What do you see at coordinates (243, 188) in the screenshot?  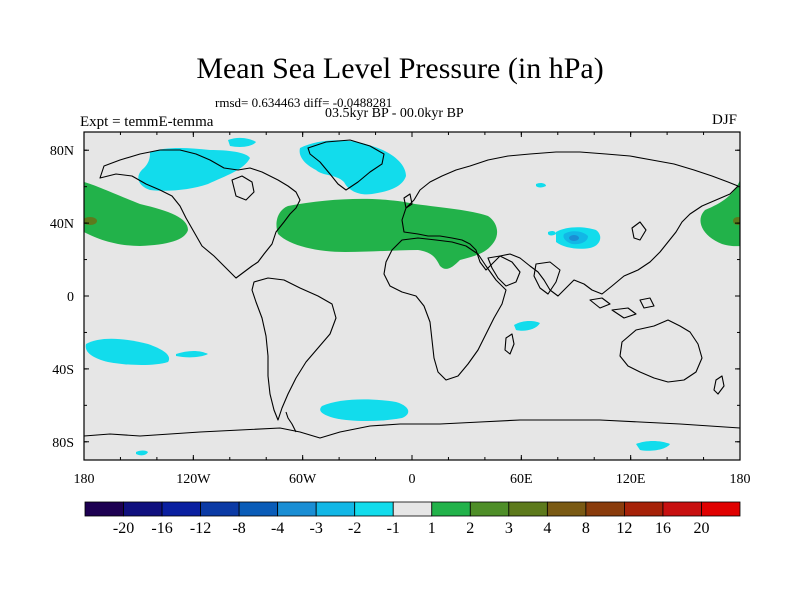 I see `hudson-bay` at bounding box center [243, 188].